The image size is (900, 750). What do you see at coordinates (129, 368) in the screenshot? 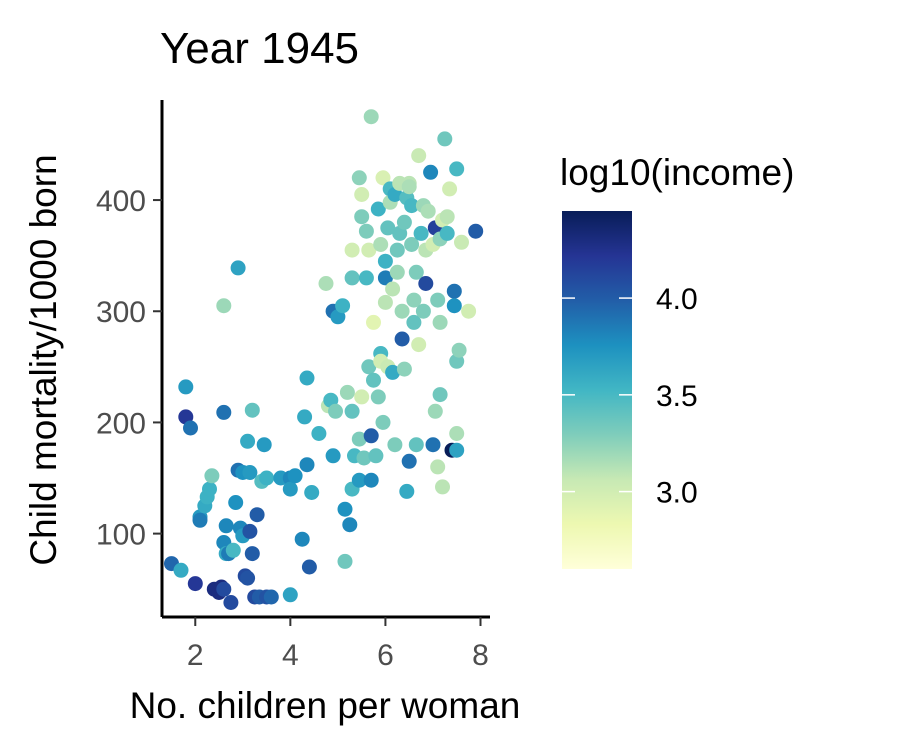
I see `y-axis-ticks: 100 200 300 400` at bounding box center [129, 368].